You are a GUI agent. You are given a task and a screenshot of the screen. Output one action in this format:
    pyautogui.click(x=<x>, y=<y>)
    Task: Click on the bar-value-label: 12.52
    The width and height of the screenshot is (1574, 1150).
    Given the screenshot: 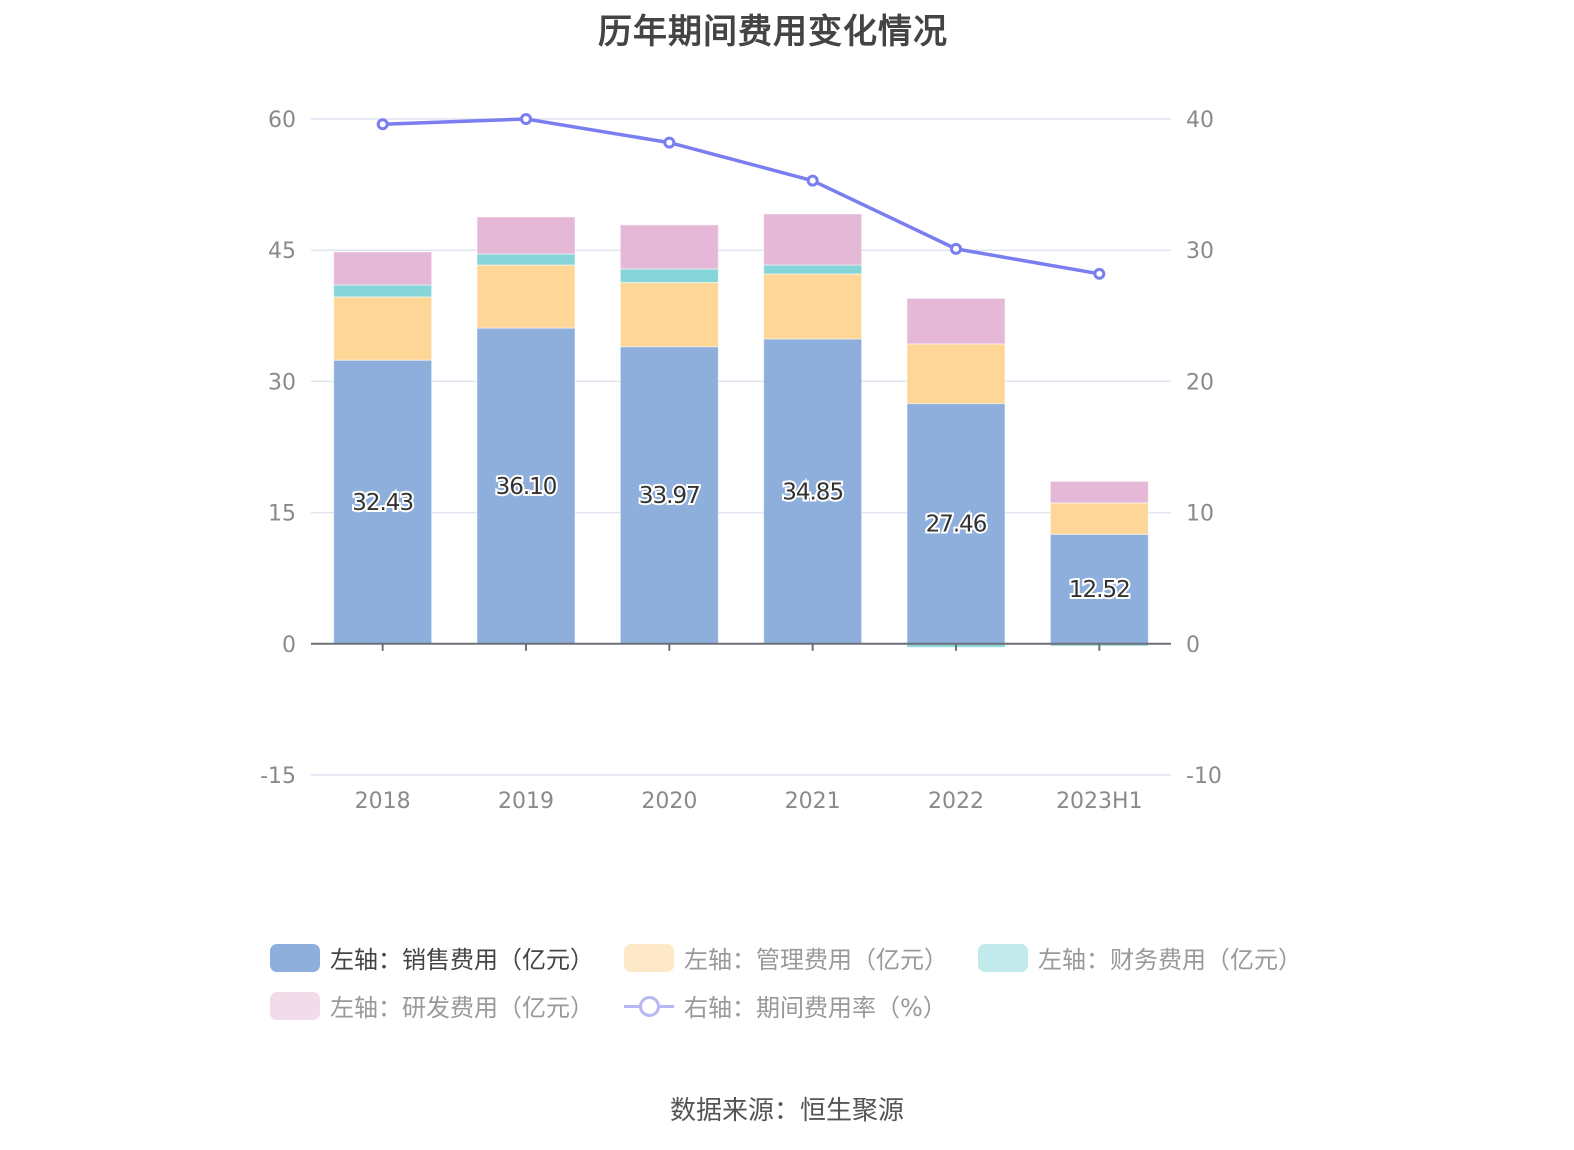 What is the action you would take?
    pyautogui.click(x=1099, y=590)
    